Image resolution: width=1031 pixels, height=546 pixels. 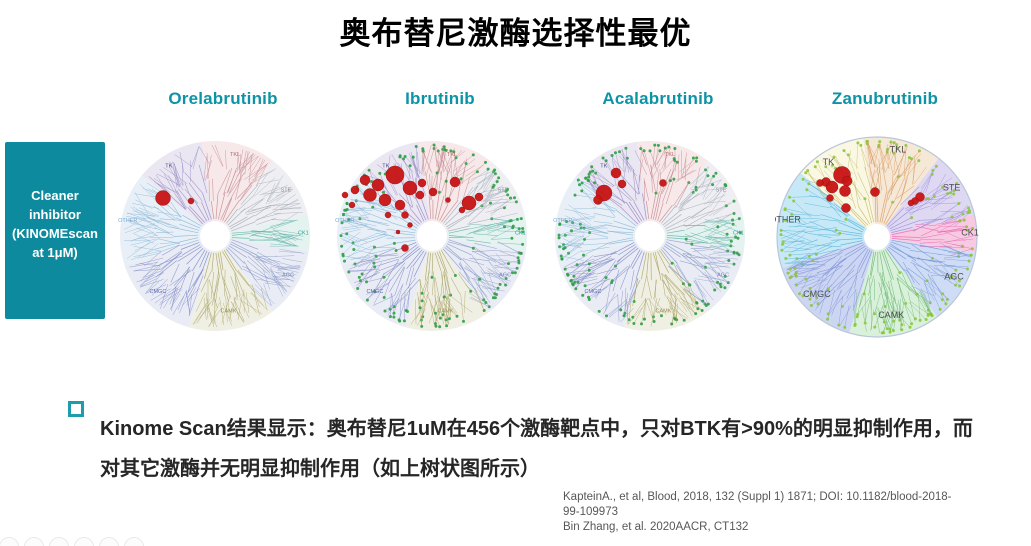 What do you see at coordinates (55, 233) in the screenshot?
I see `side-box-line: (KINOMEscan` at bounding box center [55, 233].